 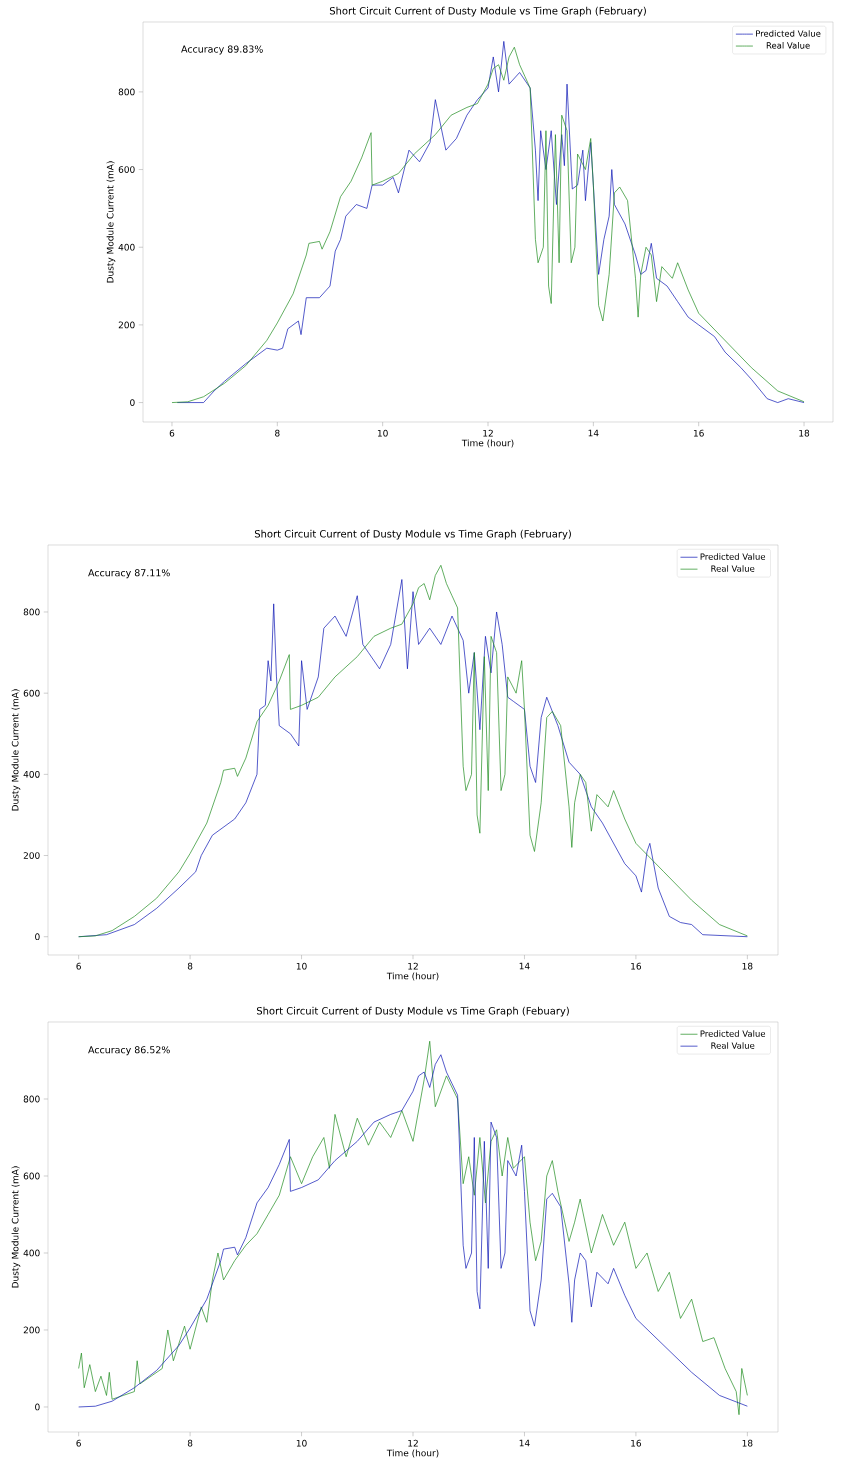 What do you see at coordinates (412, 1011) in the screenshot?
I see `chart-title: Short Circuit Current of Dusty Module vs Time Graph (Febuary)` at bounding box center [412, 1011].